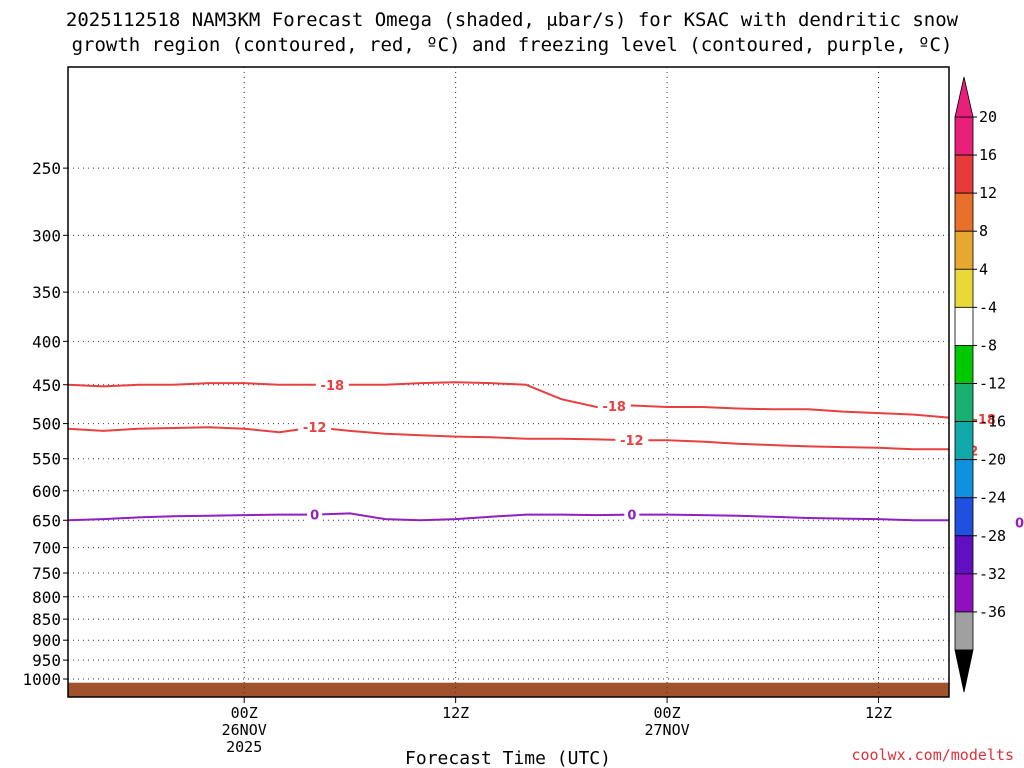  Describe the element at coordinates (988, 155) in the screenshot. I see `colorbar-label-1: 16` at that location.